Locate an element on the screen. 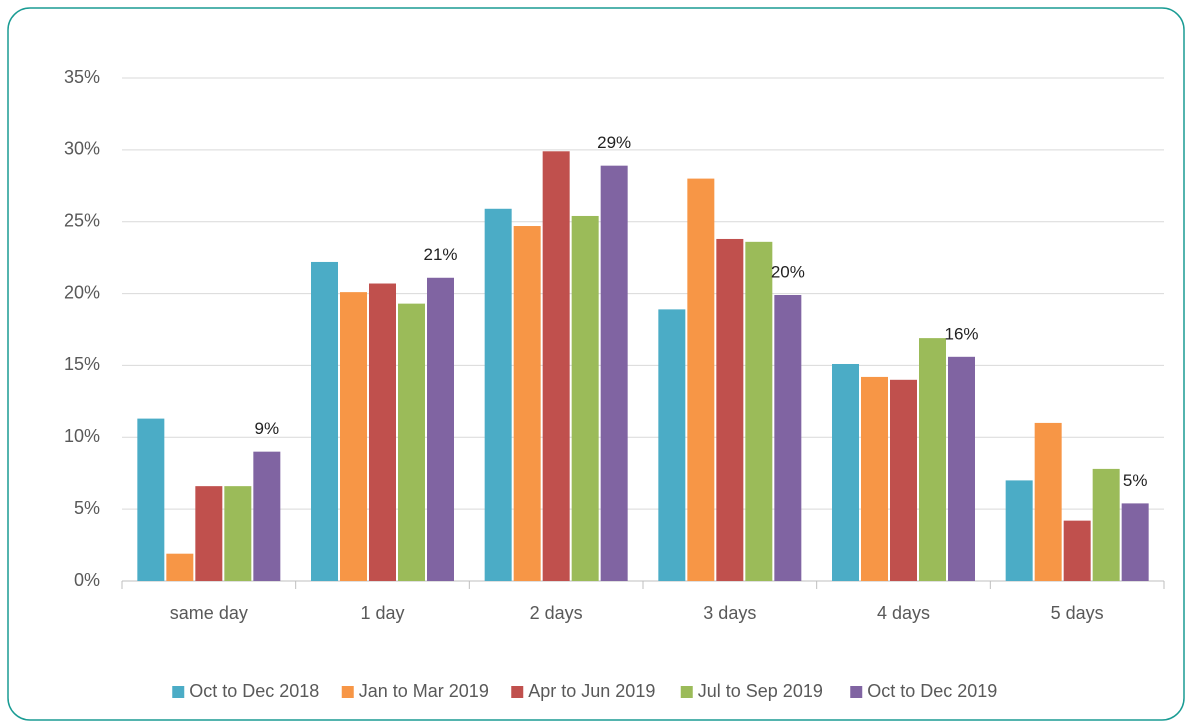  y-tick-label: 25% is located at coordinates (82, 220).